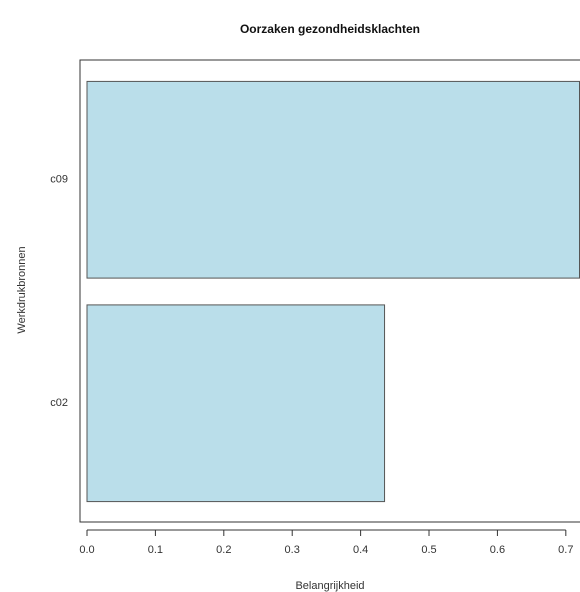 The width and height of the screenshot is (580, 592). Describe the element at coordinates (329, 586) in the screenshot. I see `x-axis-label: Belangrijkheid` at that location.